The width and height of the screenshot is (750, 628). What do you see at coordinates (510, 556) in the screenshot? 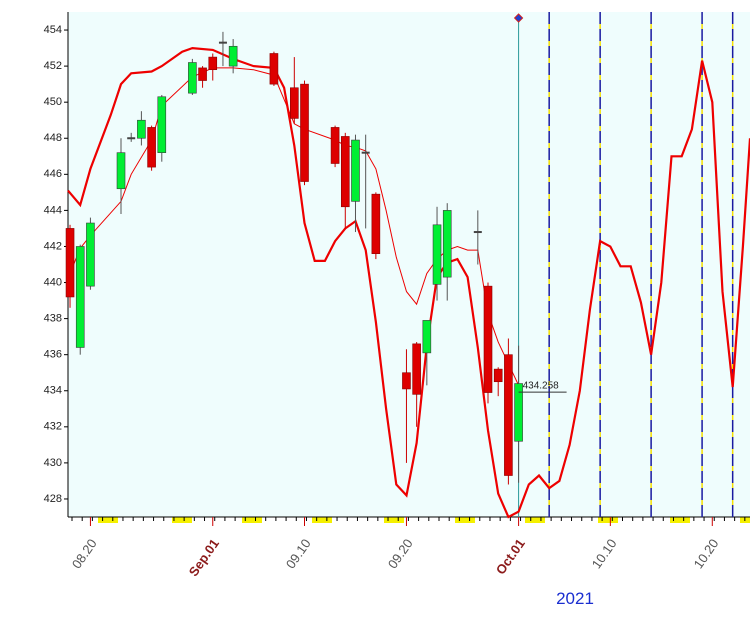
I see `x-tick-label: Oct.01` at bounding box center [510, 556].